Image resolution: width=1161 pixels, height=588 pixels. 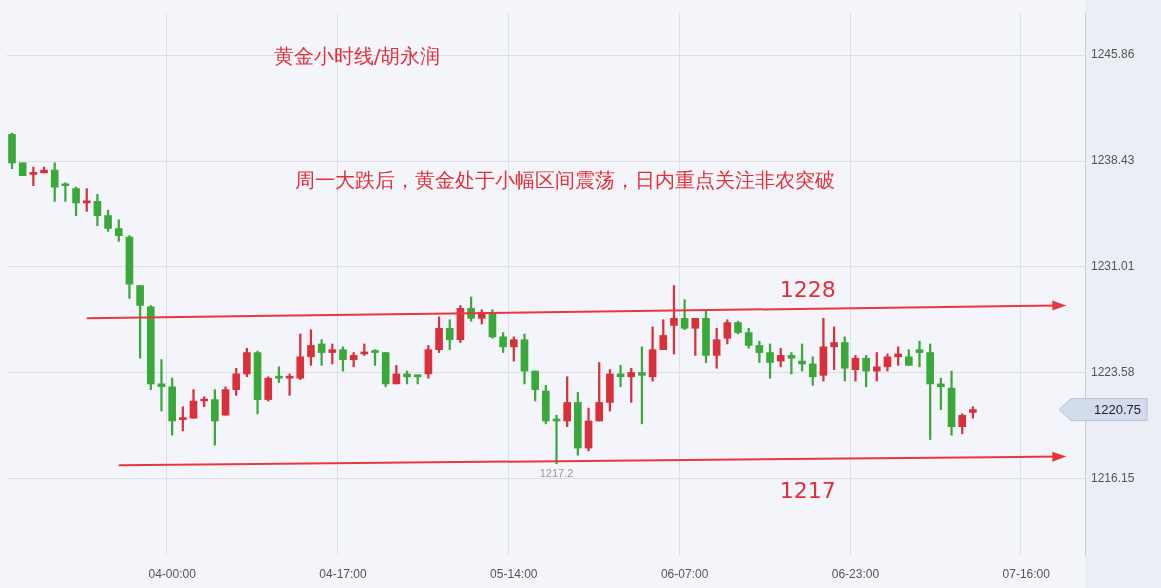 I want to click on x-tick-label: 04-00:00, so click(x=172, y=573).